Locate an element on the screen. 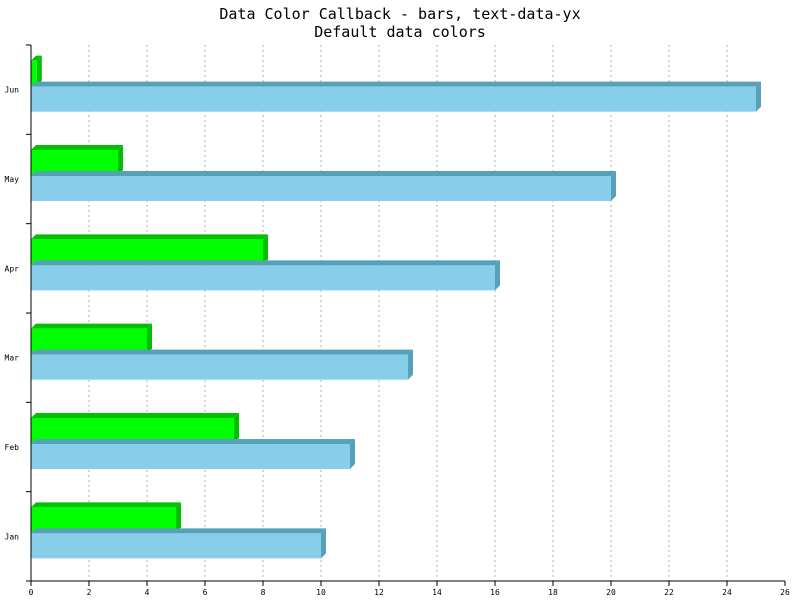 This screenshot has width=800, height=600. bar-jan-series1 is located at coordinates (103, 520).